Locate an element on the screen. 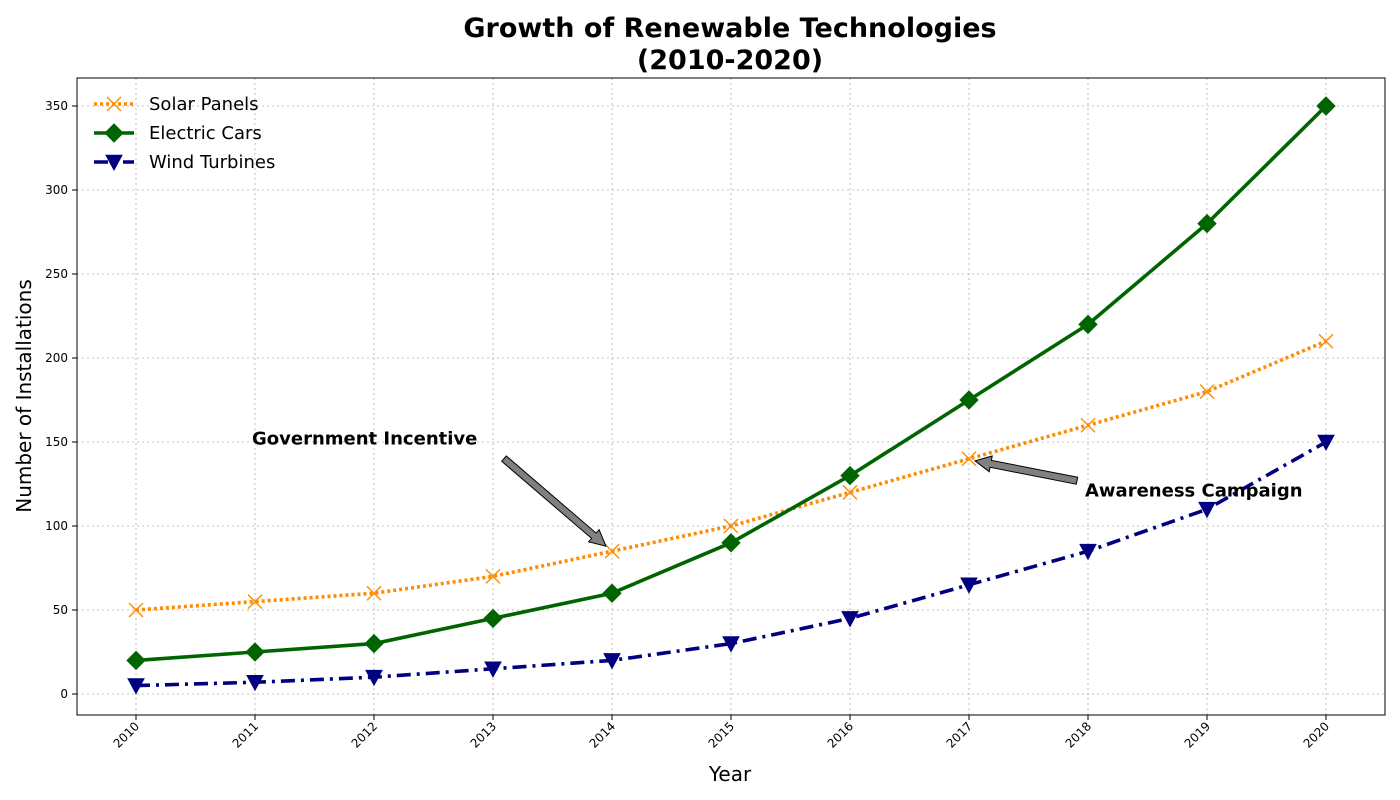 The image size is (1400, 800). annotation-0: Government Incentive is located at coordinates (429, 488).